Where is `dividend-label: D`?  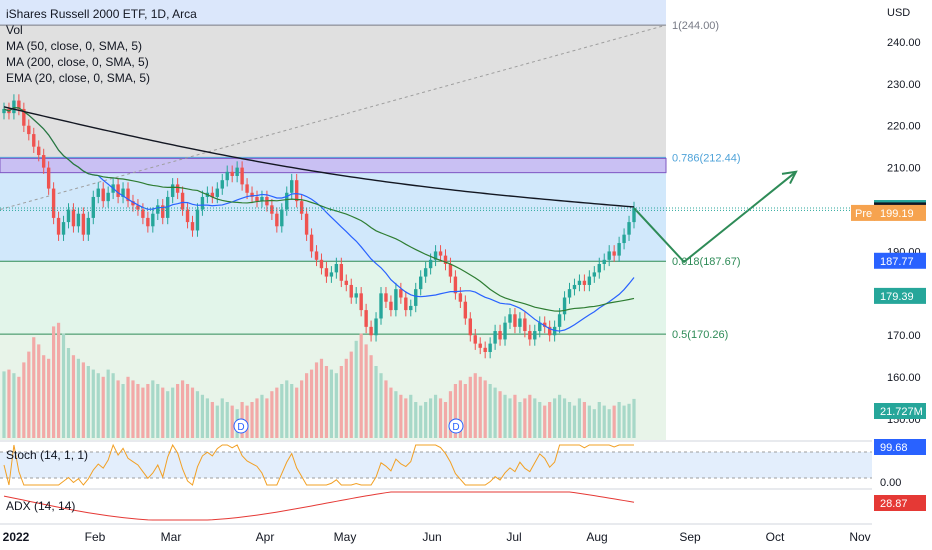
dividend-label: D is located at coordinates (240, 427).